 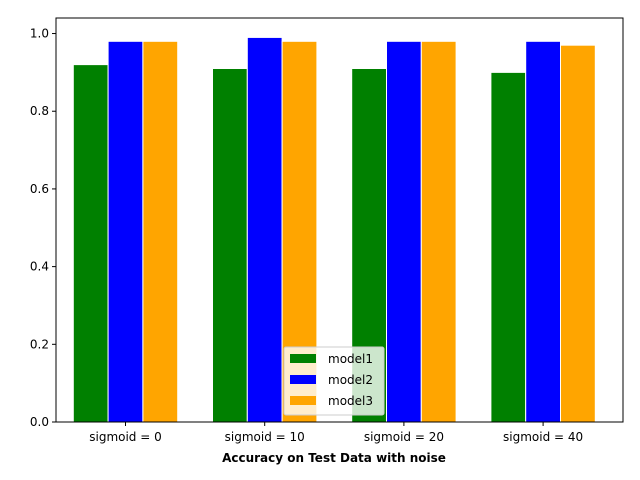 I want to click on legend: model1 model2 model3, so click(x=334, y=381).